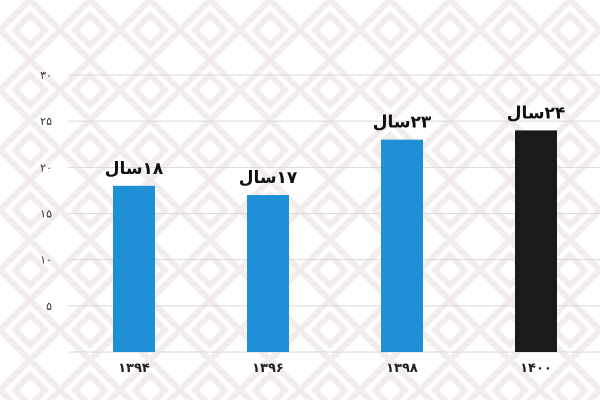 The width and height of the screenshot is (600, 400). Describe the element at coordinates (134, 169) in the screenshot. I see `data-label: ۱۸سال` at that location.